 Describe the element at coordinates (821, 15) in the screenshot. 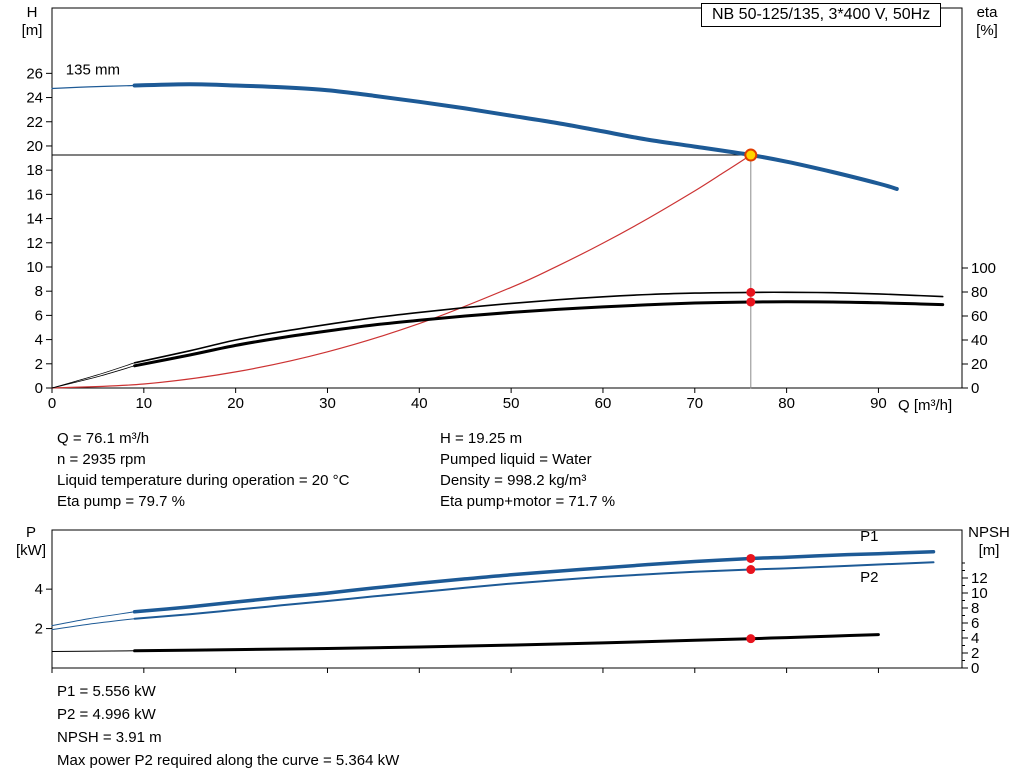

I see `pump-title-box: NB 50-125/135, 3*400 V, 50Hz` at that location.